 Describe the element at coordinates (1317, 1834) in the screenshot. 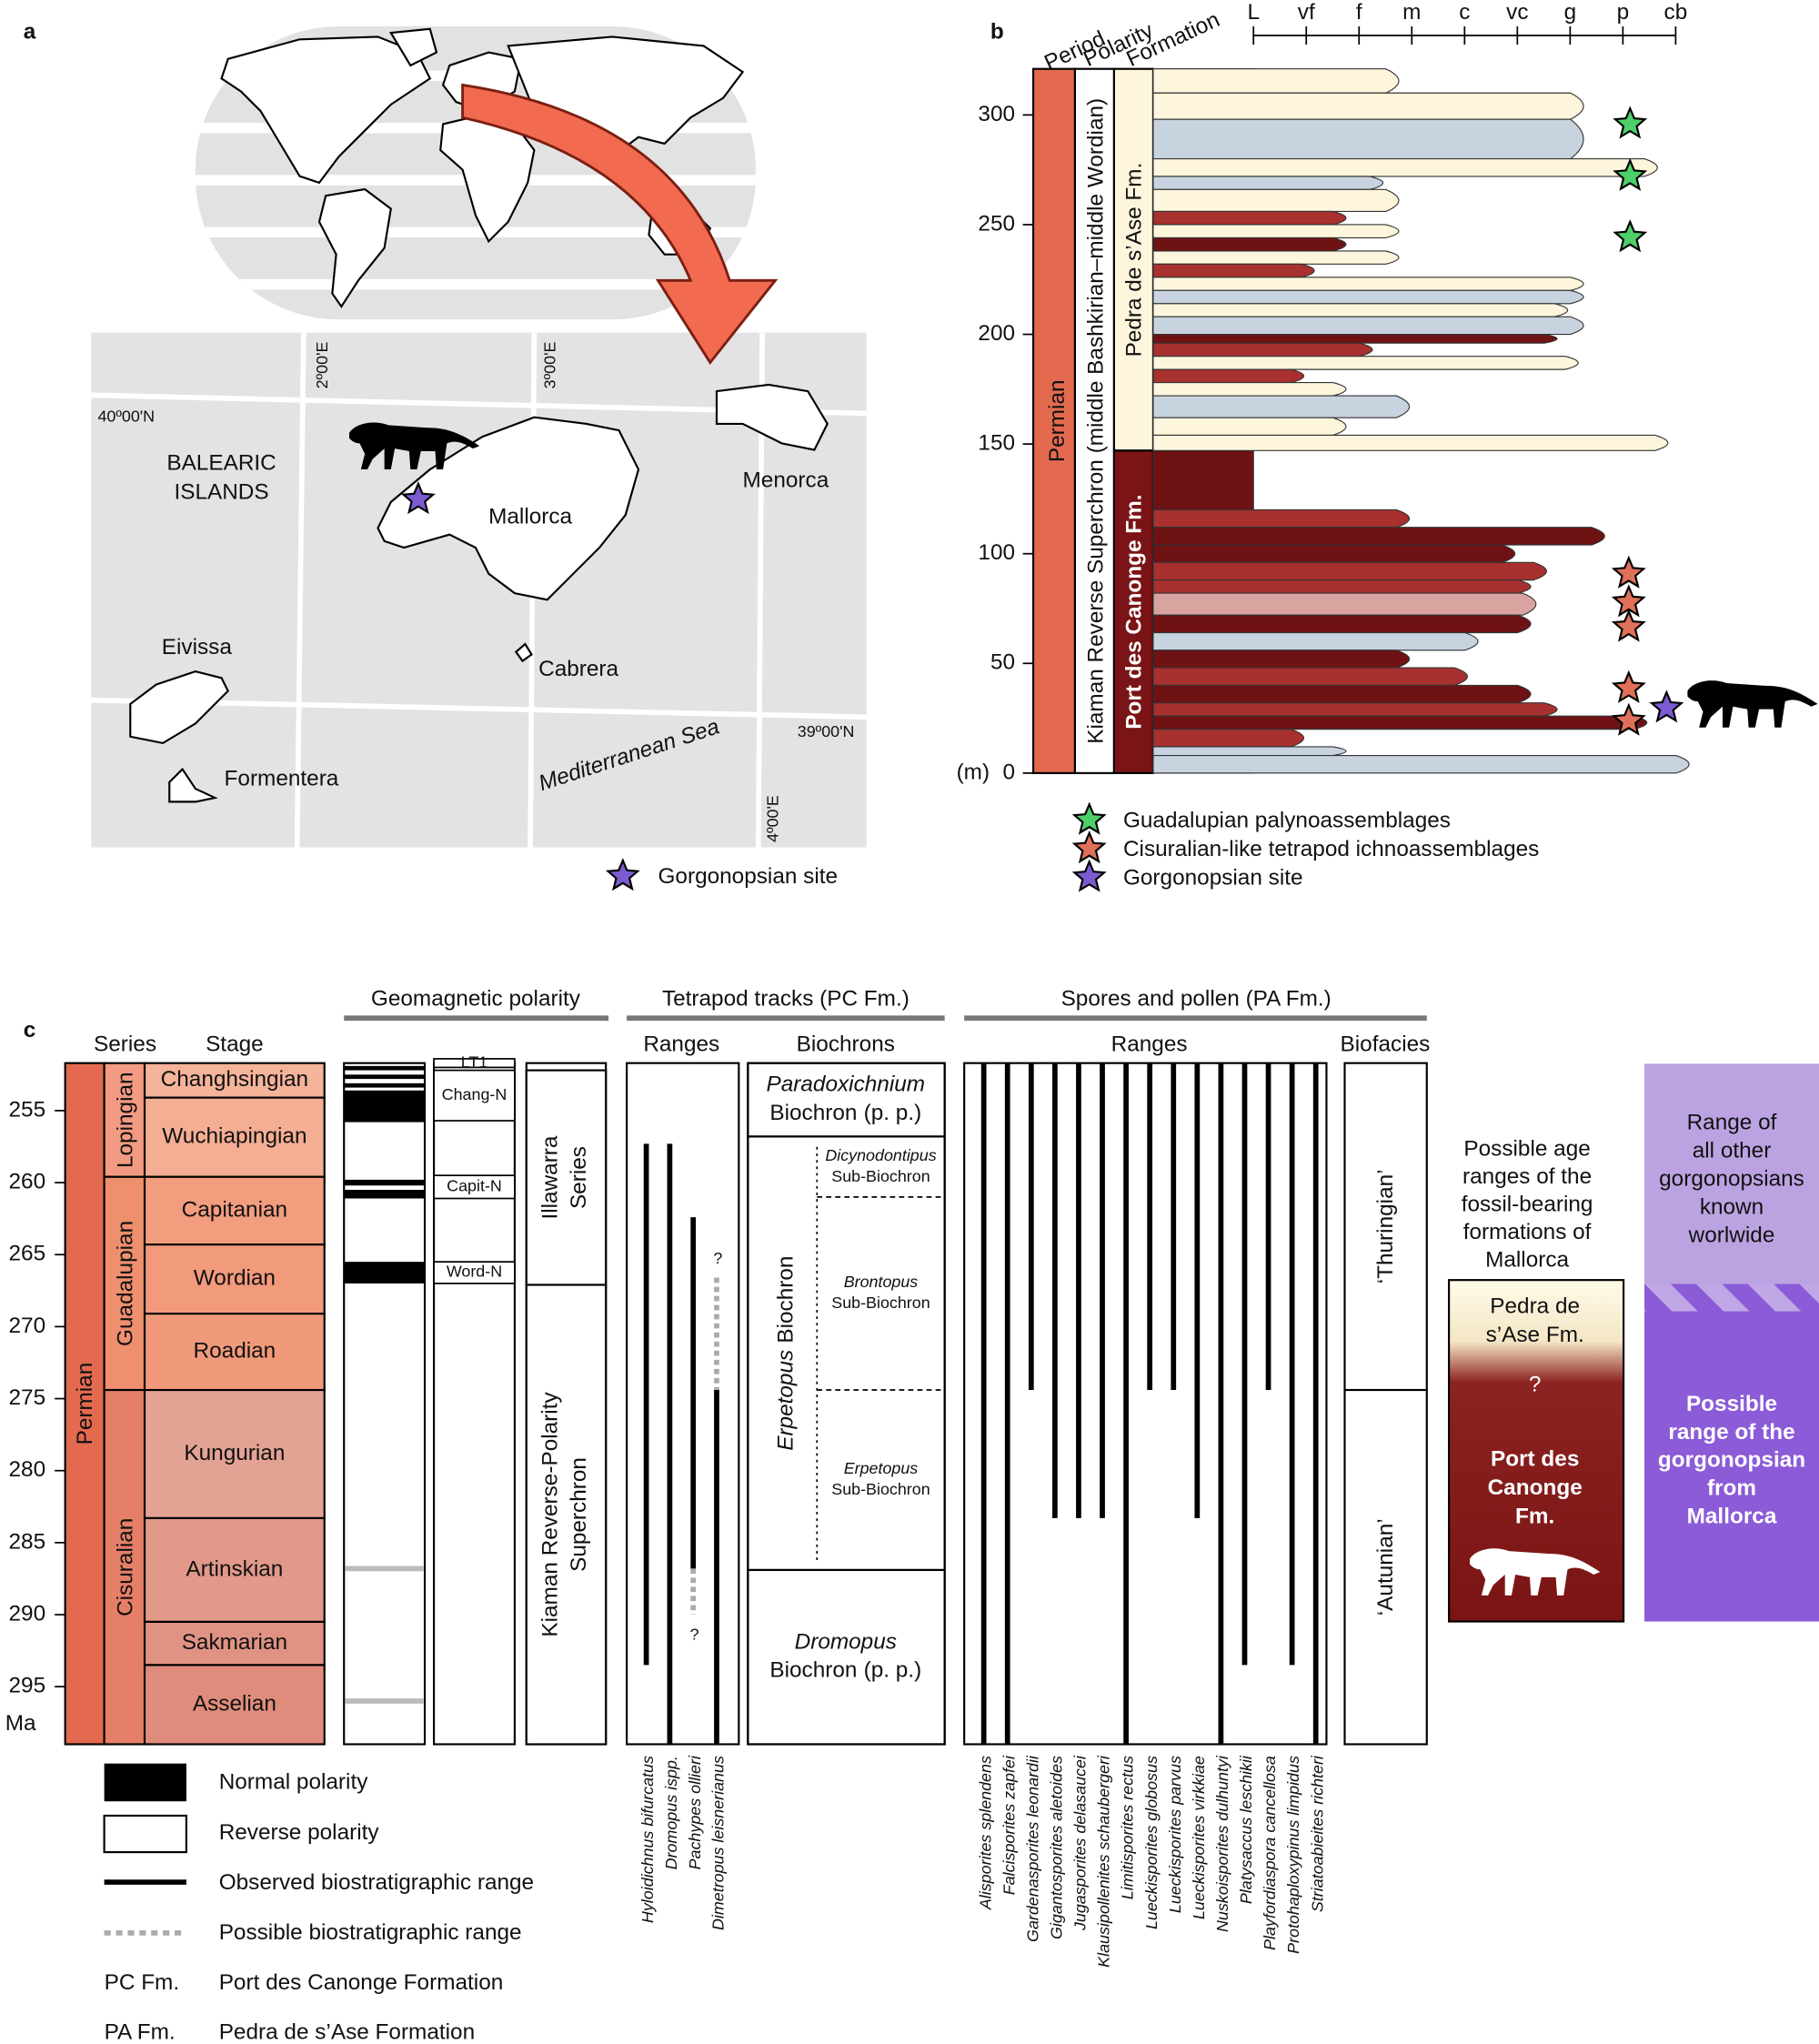

I see `taxon-label: Striatoabieites richteri` at that location.